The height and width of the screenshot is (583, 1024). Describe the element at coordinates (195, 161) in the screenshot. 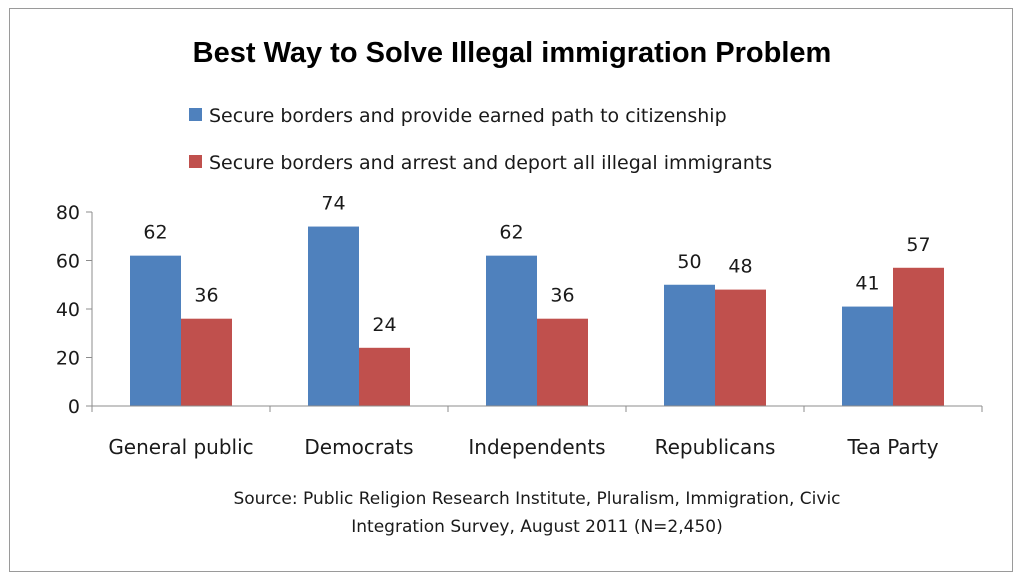

I see `legend-swatch-arrest-and-deport` at that location.